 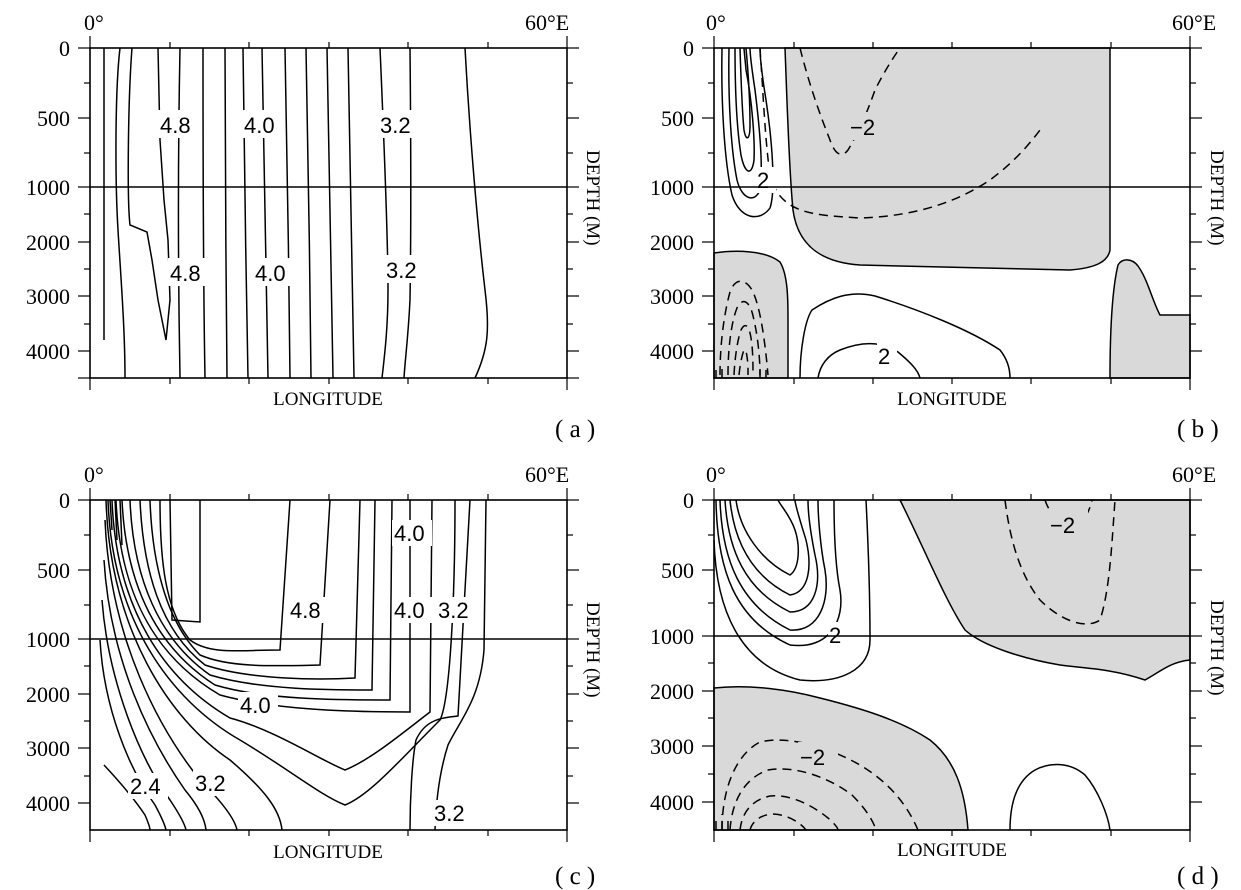 I want to click on contour-labels-c: 4.0 4.8 4.0 3.2 4.0 2.4 3.2 3.2, so click(x=302, y=673).